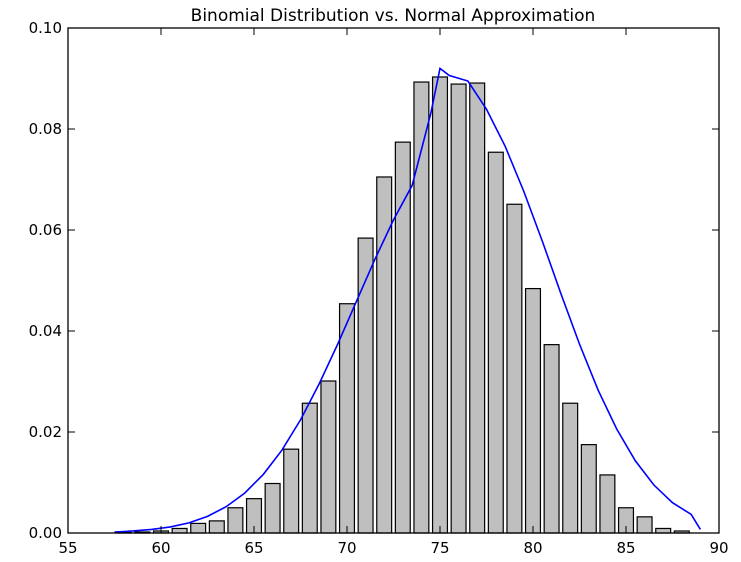 The height and width of the screenshot is (562, 741). I want to click on y-tick-label: 0.06, so click(45, 230).